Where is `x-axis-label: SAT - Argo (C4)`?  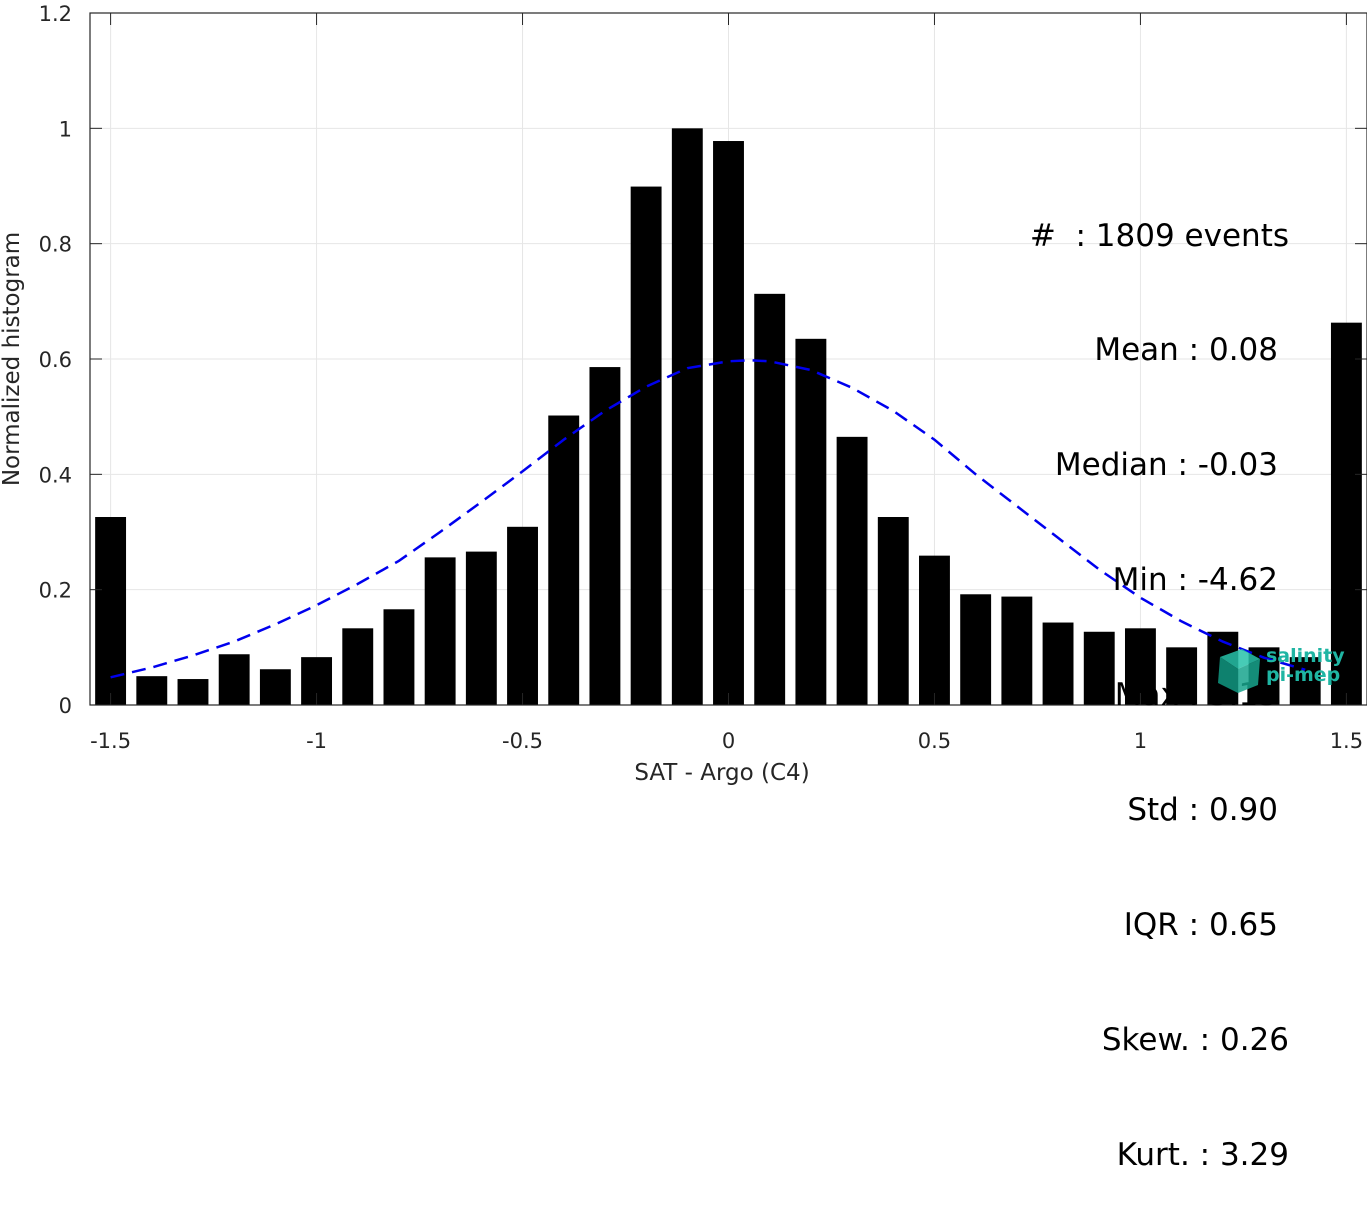 x-axis-label: SAT - Argo (C4) is located at coordinates (721, 773).